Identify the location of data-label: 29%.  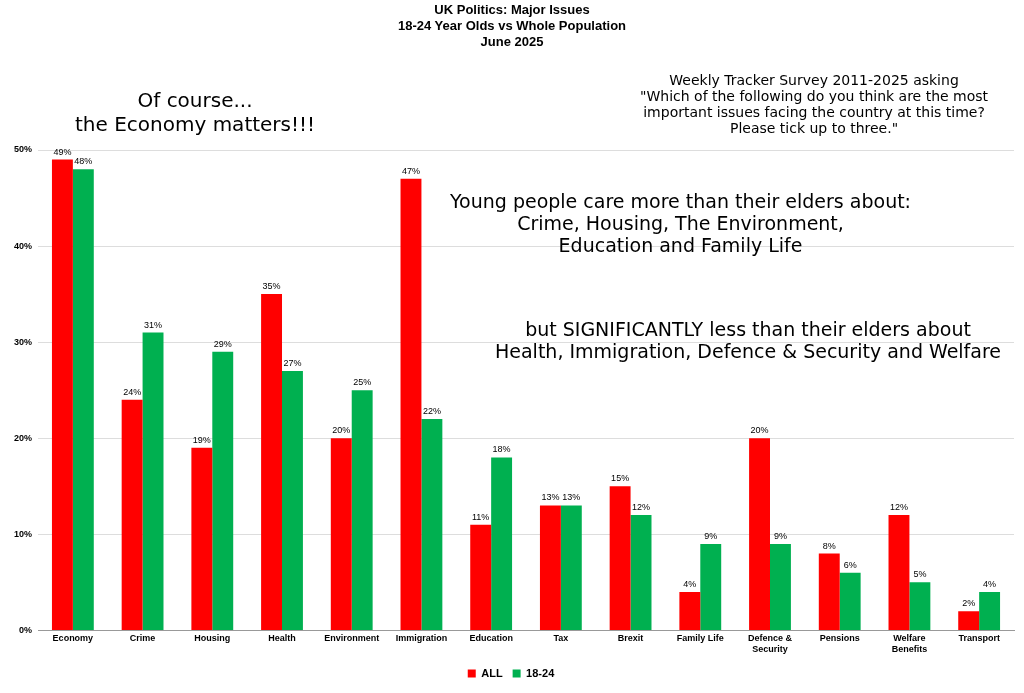
(222, 343).